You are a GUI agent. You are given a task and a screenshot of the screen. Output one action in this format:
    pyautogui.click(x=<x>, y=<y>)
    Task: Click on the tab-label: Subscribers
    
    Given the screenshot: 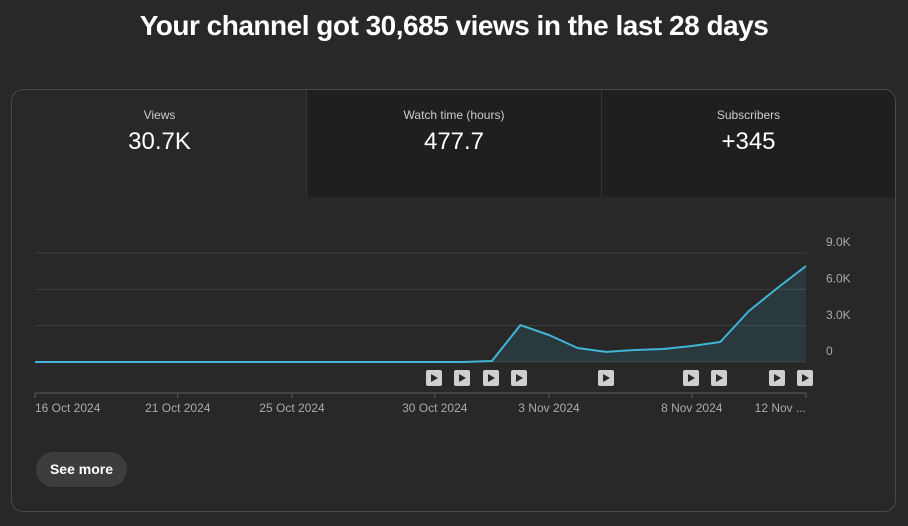 What is the action you would take?
    pyautogui.click(x=748, y=115)
    